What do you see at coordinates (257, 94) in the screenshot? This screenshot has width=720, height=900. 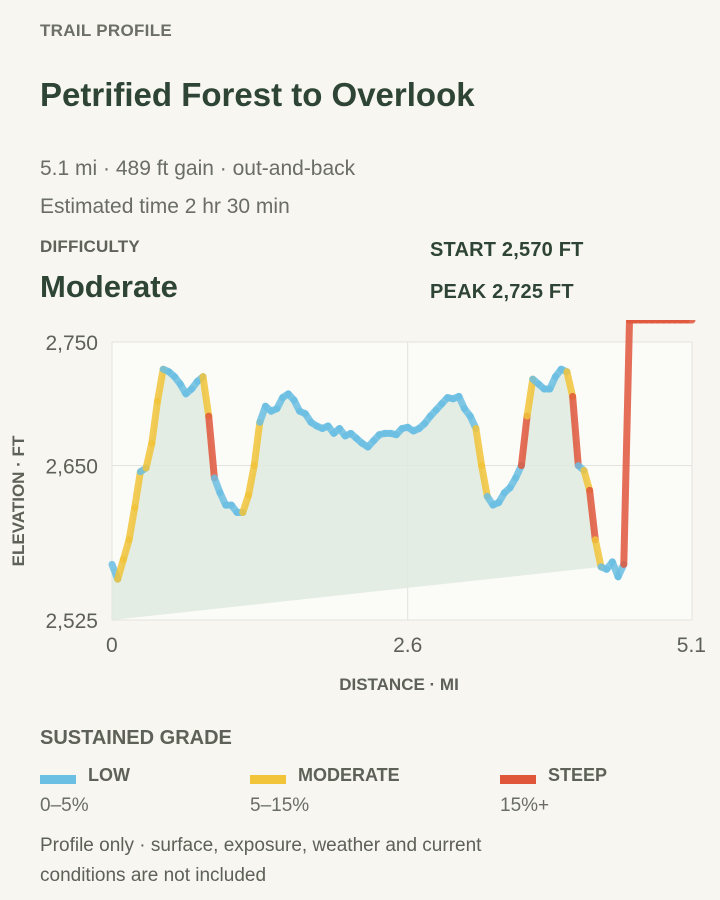 I see `trail-title: Petrified Forest to Overlook` at bounding box center [257, 94].